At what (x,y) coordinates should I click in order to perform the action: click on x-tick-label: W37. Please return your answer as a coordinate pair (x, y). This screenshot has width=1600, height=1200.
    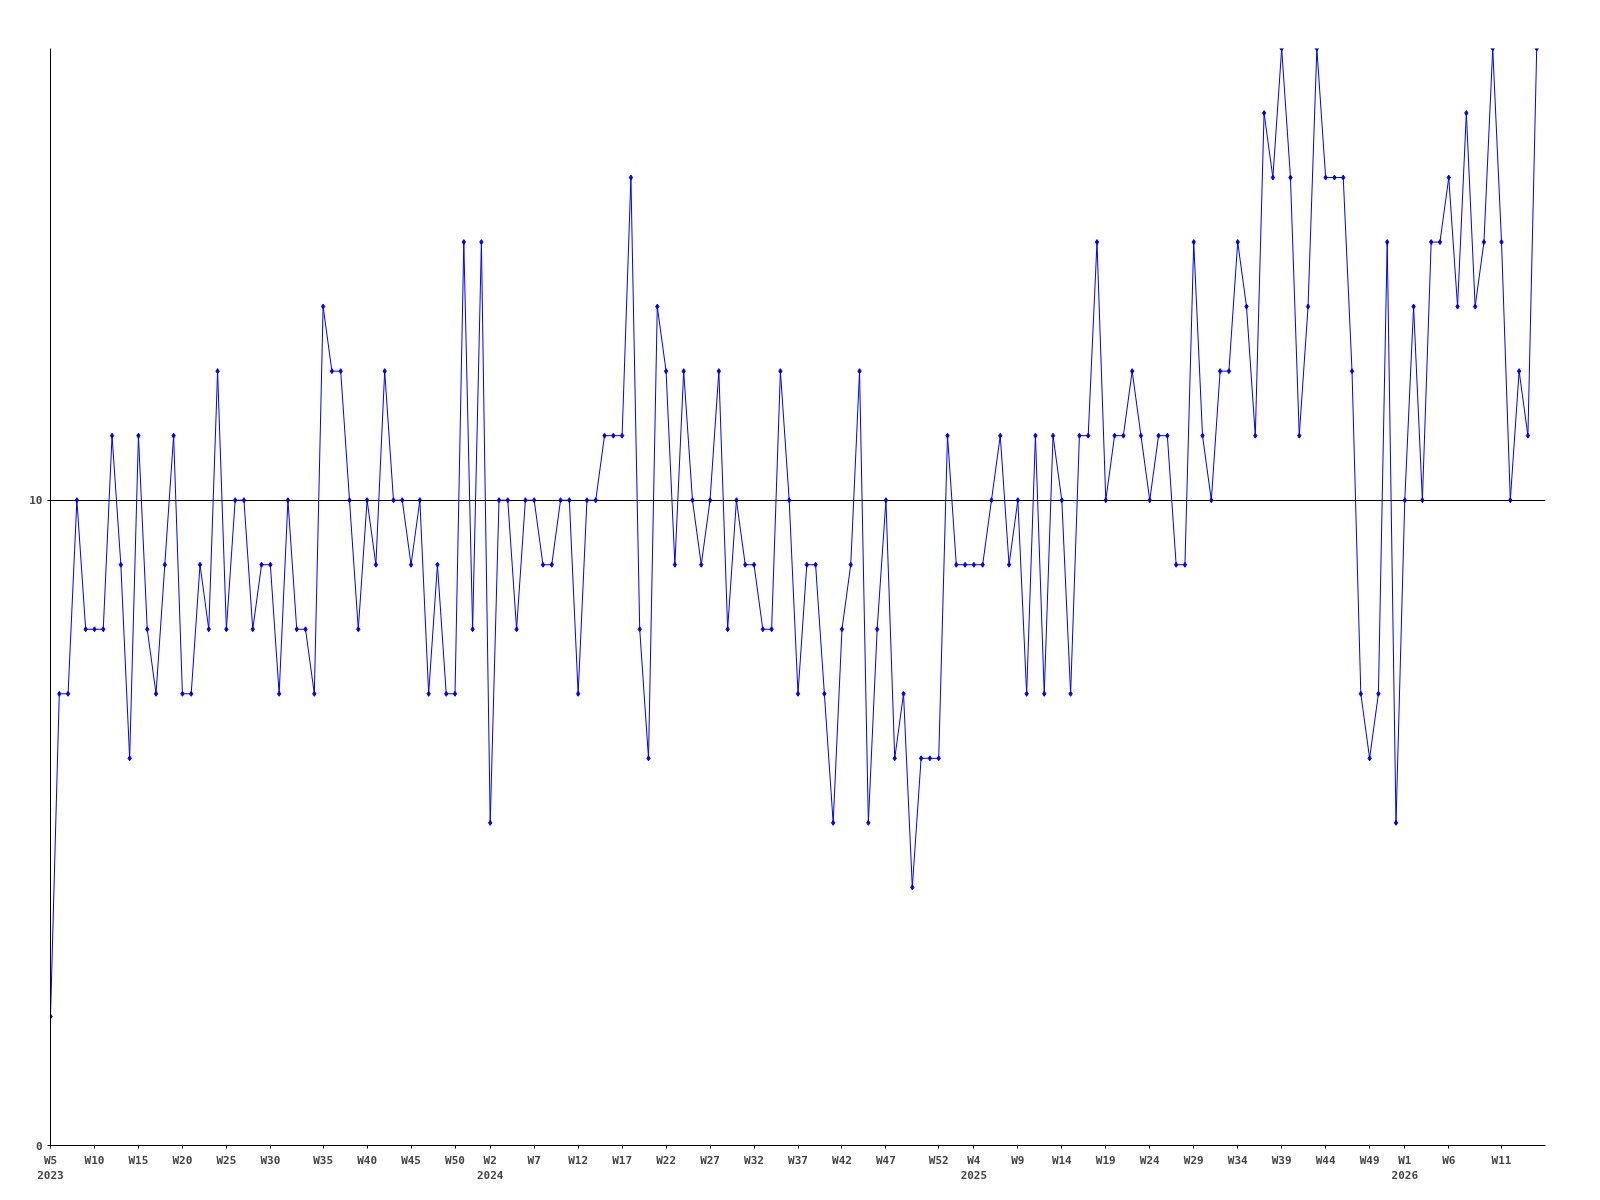
    Looking at the image, I should click on (798, 1160).